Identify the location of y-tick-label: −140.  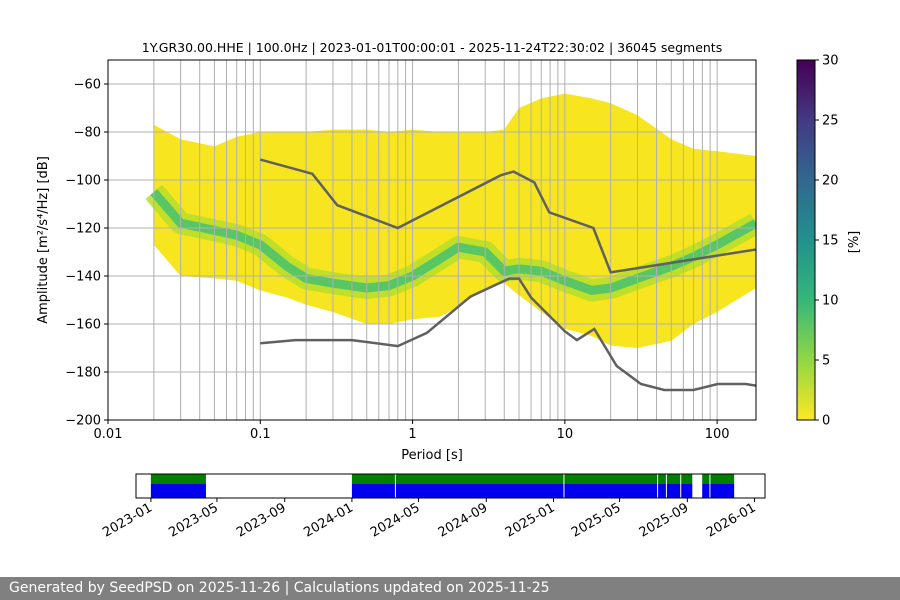
(83, 277).